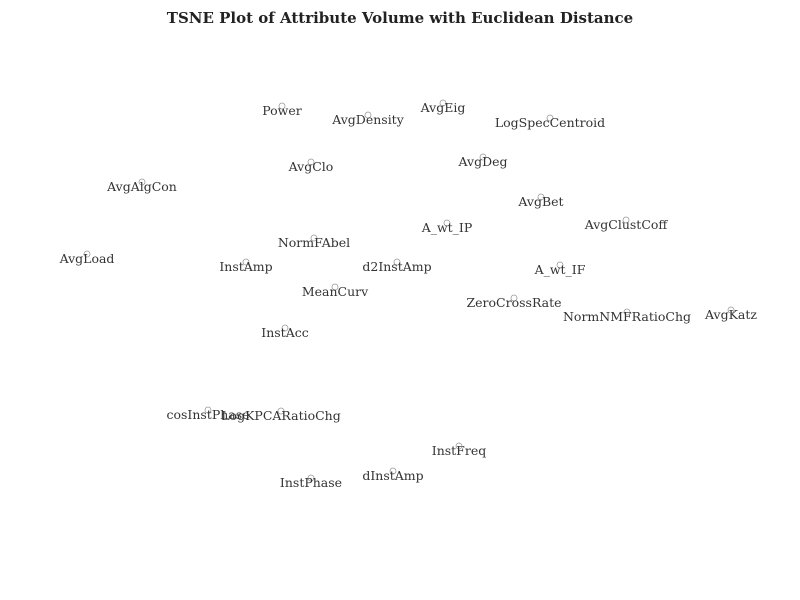 The height and width of the screenshot is (600, 800). I want to click on data-point-AvgClo, so click(311, 162).